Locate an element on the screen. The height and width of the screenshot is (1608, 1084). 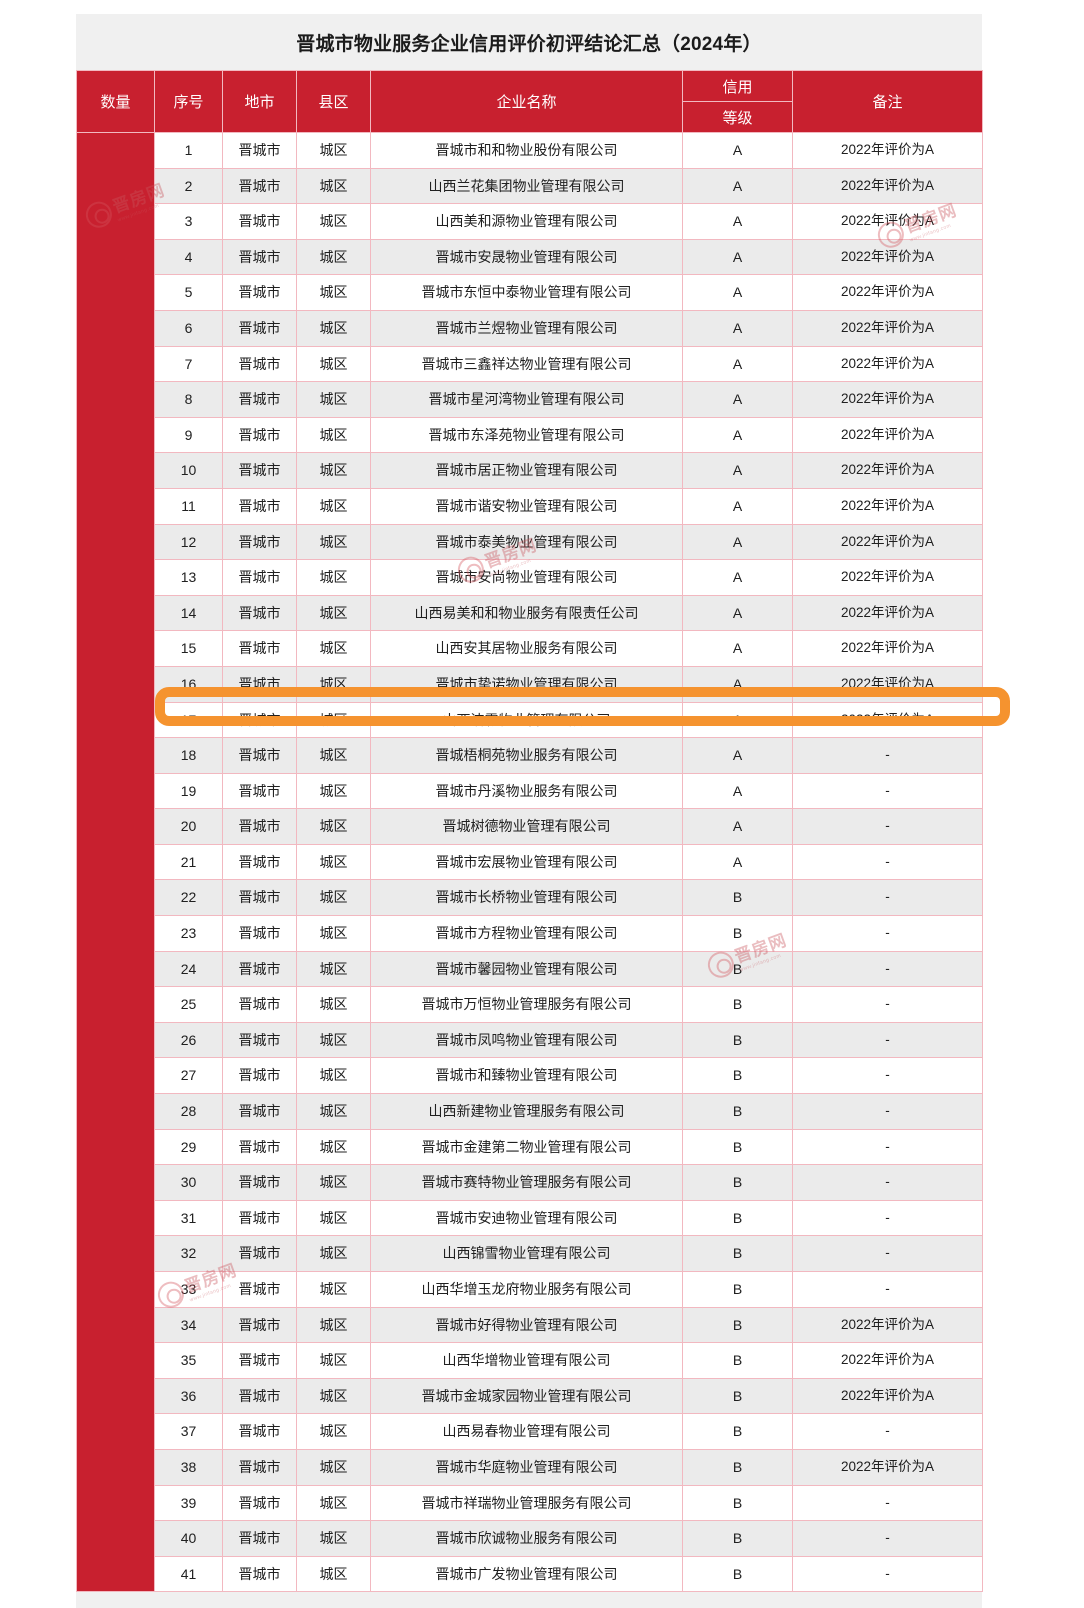
cell-seq: 25 is located at coordinates (188, 1004).